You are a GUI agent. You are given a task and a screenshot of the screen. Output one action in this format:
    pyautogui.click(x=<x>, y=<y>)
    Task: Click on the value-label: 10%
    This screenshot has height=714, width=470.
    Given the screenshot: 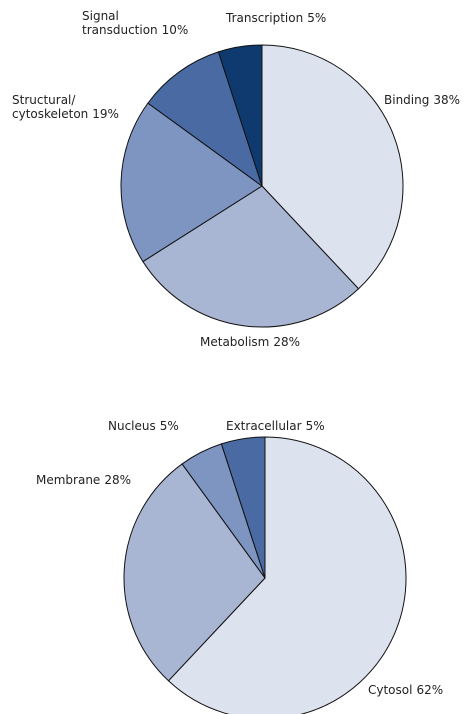 What is the action you would take?
    pyautogui.click(x=175, y=30)
    